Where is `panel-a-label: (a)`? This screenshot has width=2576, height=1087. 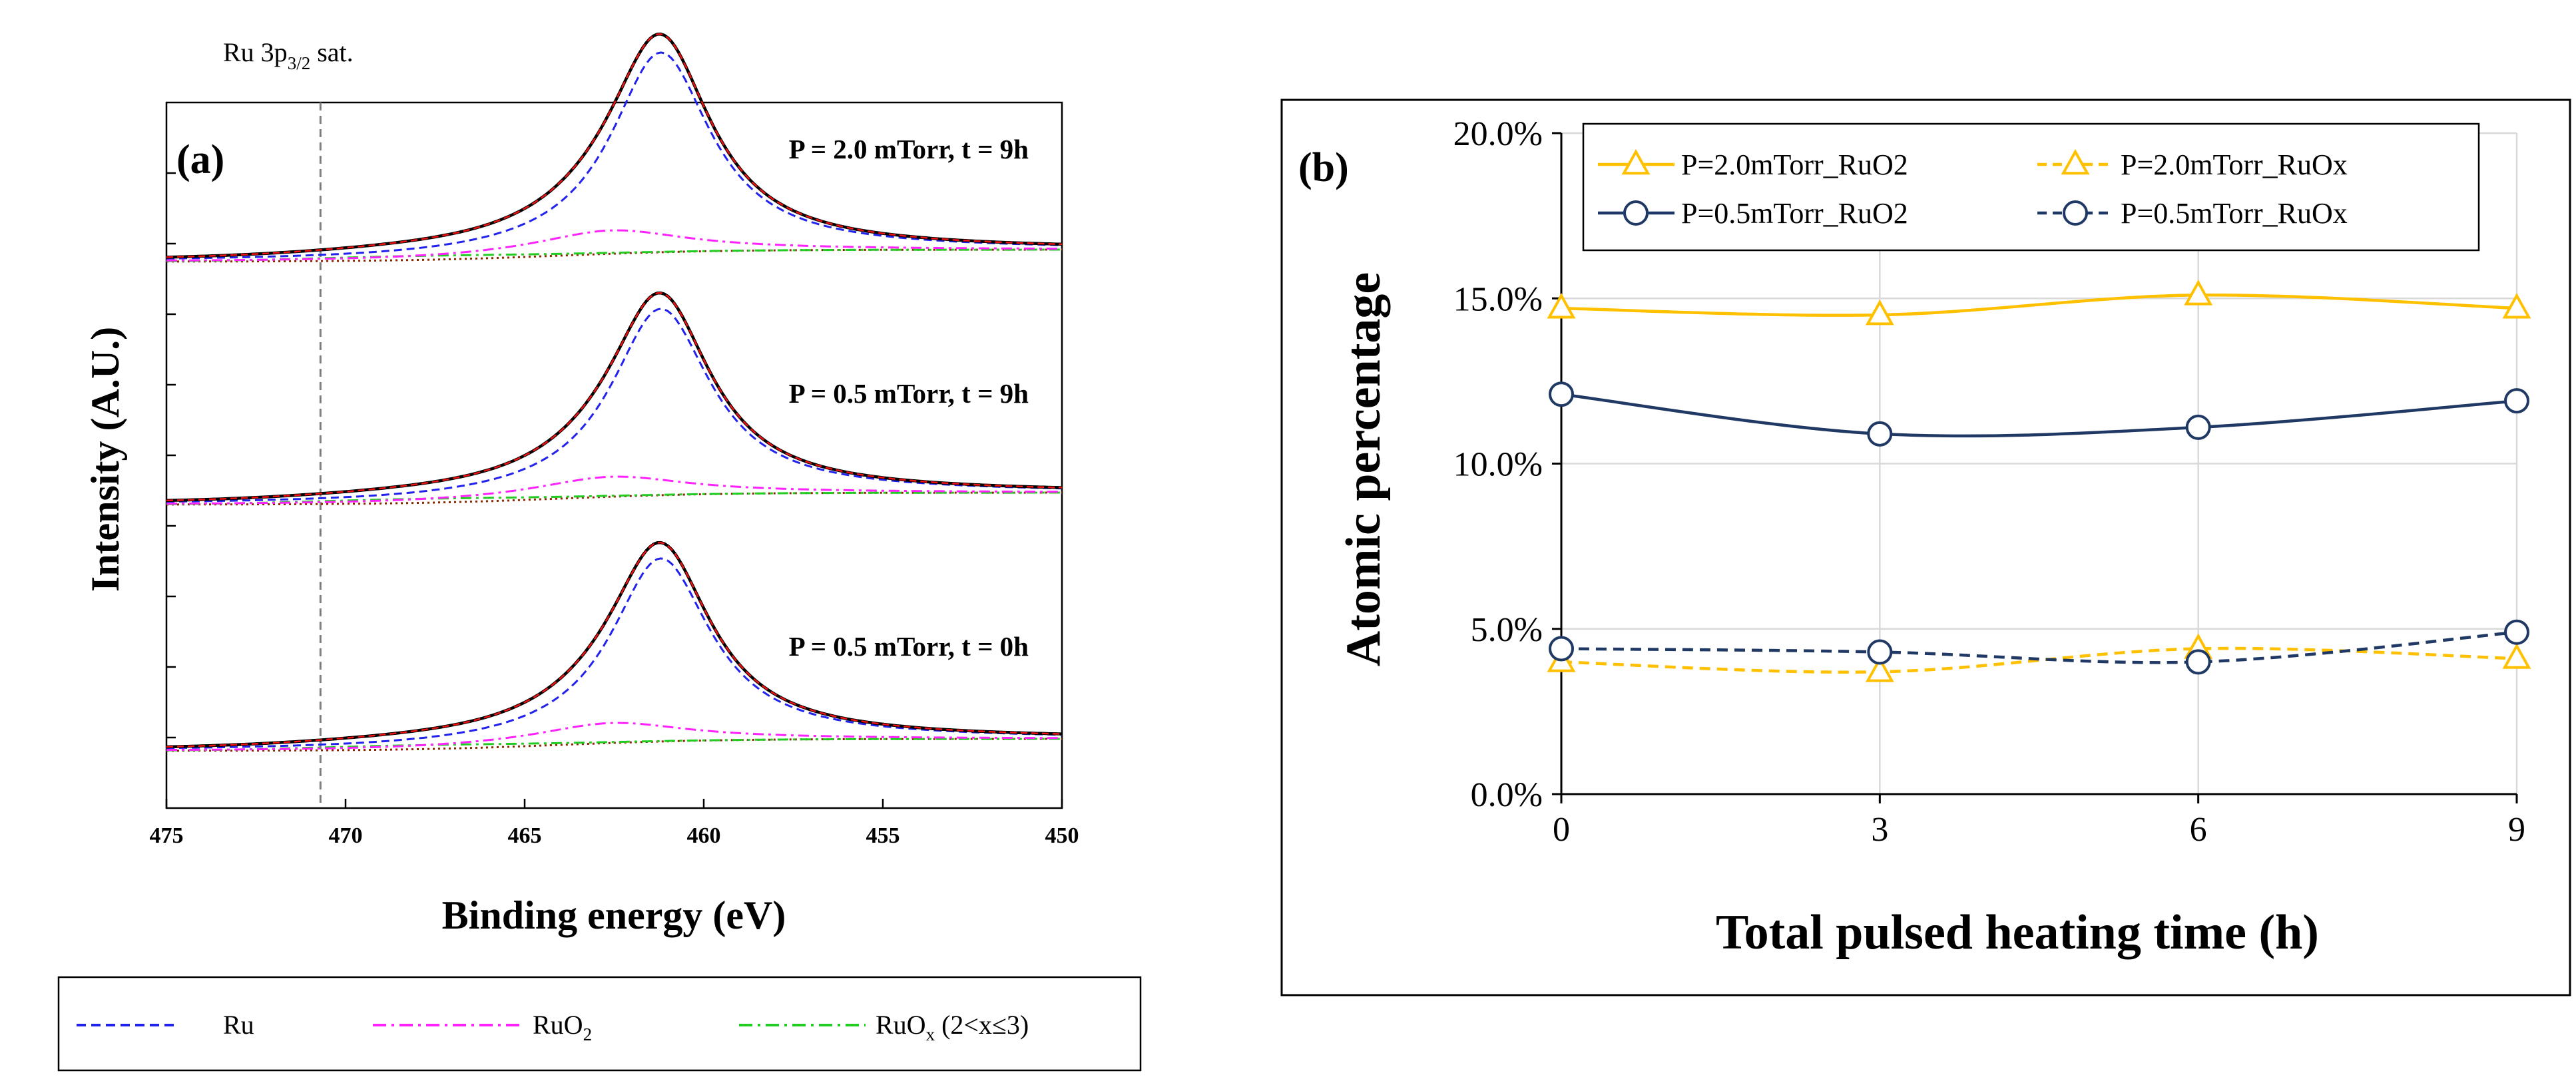 panel-a-label: (a) is located at coordinates (200, 159).